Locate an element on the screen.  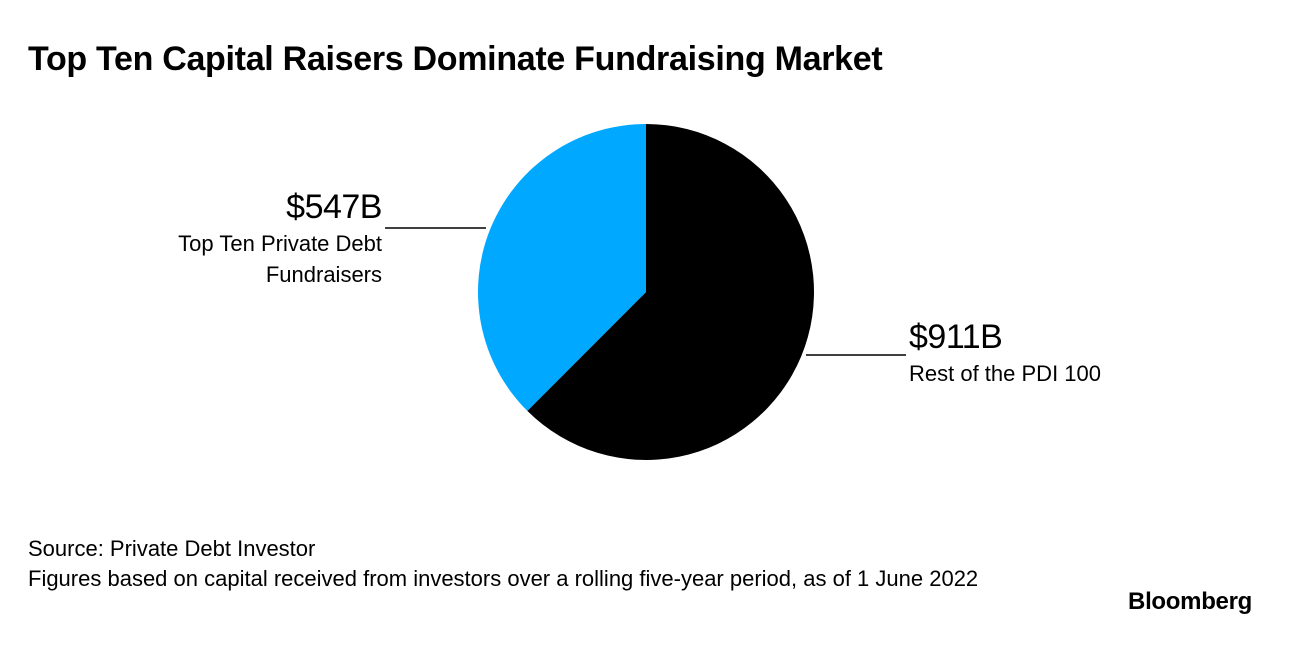
slice-label-rest: $911B Rest of the PDI 100 is located at coordinates (1005, 354).